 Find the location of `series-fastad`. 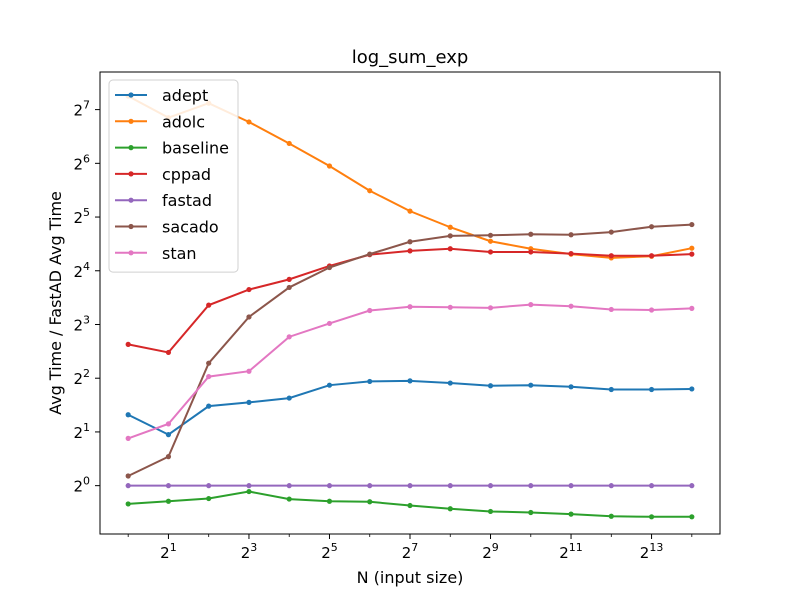

series-fastad is located at coordinates (410, 486).